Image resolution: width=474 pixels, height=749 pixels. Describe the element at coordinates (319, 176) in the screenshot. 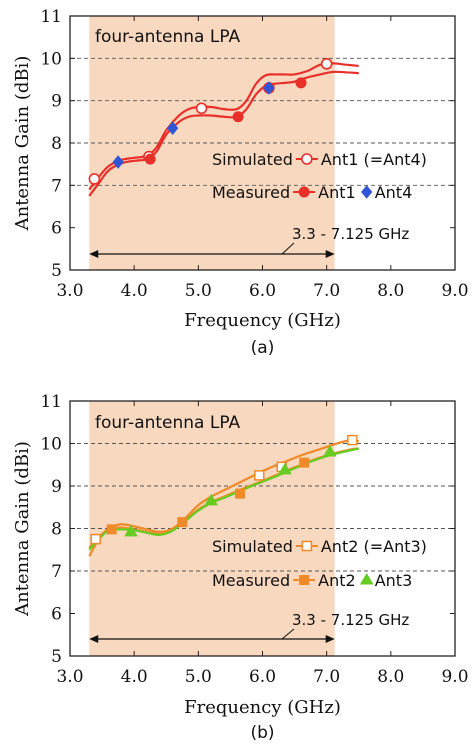

I see `legend: Simulated Ant1 (=Ant4) Measured Ant1 Ant4` at that location.